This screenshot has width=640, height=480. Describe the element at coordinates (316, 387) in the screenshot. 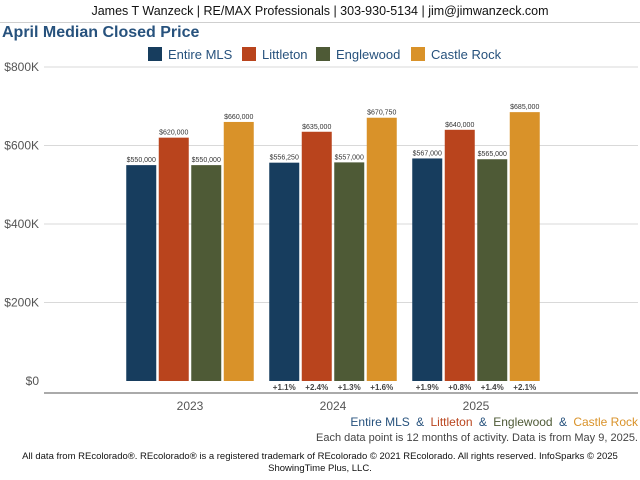

I see `change-label: +2.4%` at that location.